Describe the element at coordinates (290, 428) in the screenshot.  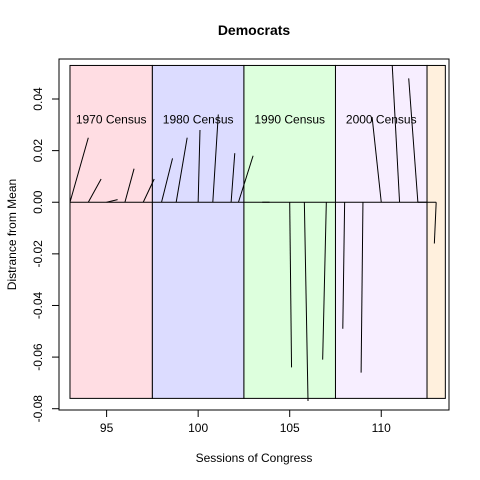
I see `x-tick-label: 105` at that location.